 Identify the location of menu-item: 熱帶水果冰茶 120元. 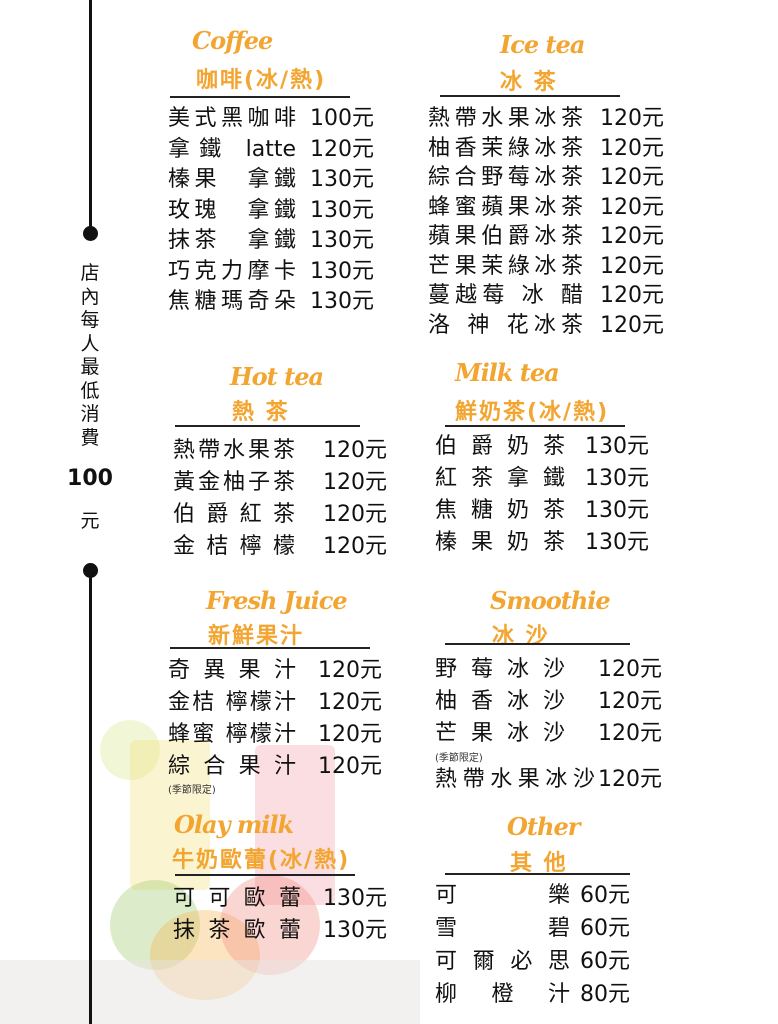
(549, 119).